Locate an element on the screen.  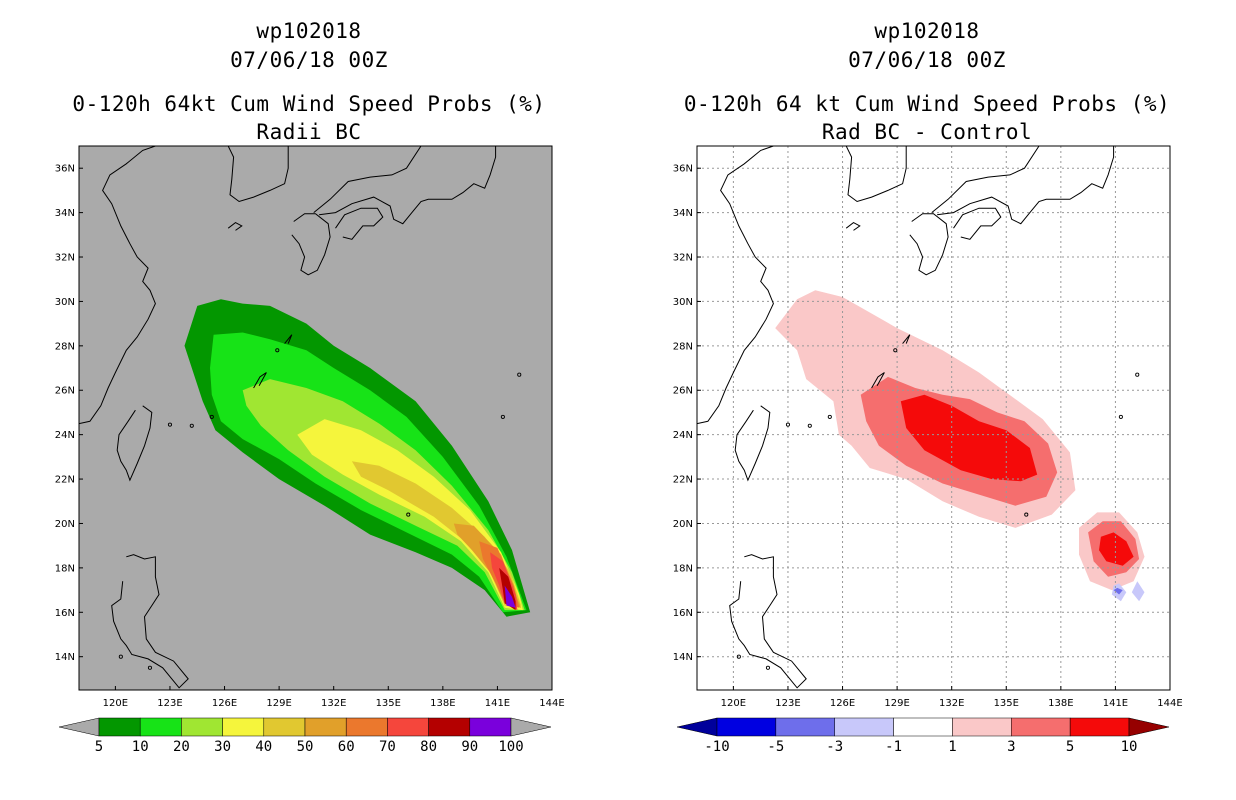
y-tick-label: 30N is located at coordinates (683, 302).